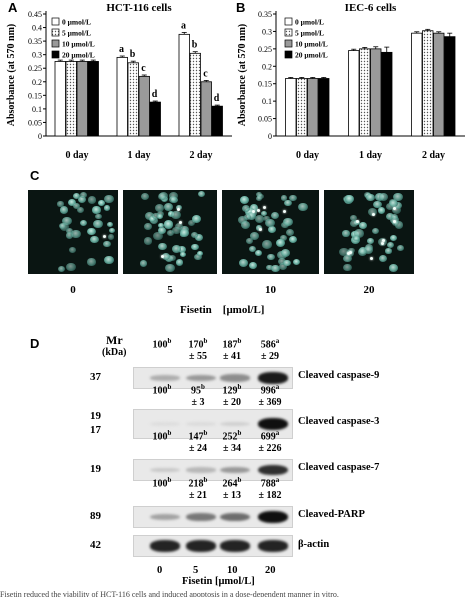  What do you see at coordinates (311, 55) in the screenshot?
I see `legend-label: 20 μmol/L` at bounding box center [311, 55].